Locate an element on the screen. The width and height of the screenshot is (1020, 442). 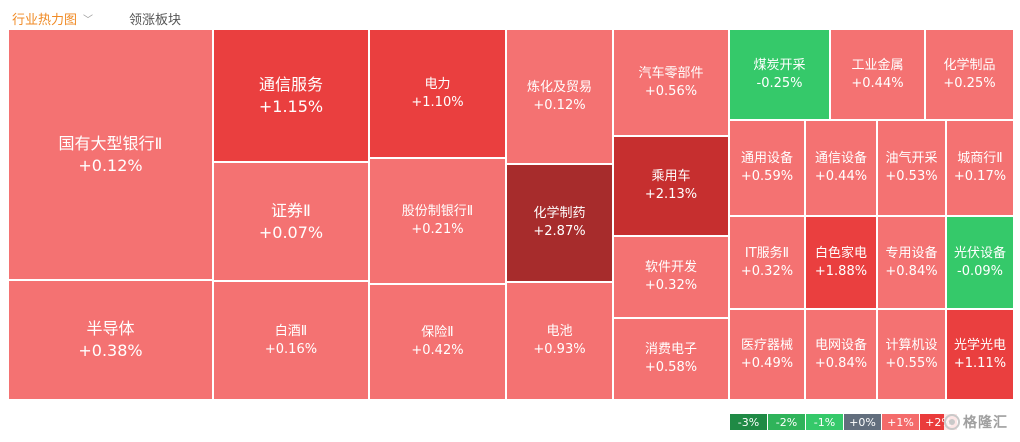
heatmap-tile: 专用设备 +0.84% is located at coordinates (911, 262).